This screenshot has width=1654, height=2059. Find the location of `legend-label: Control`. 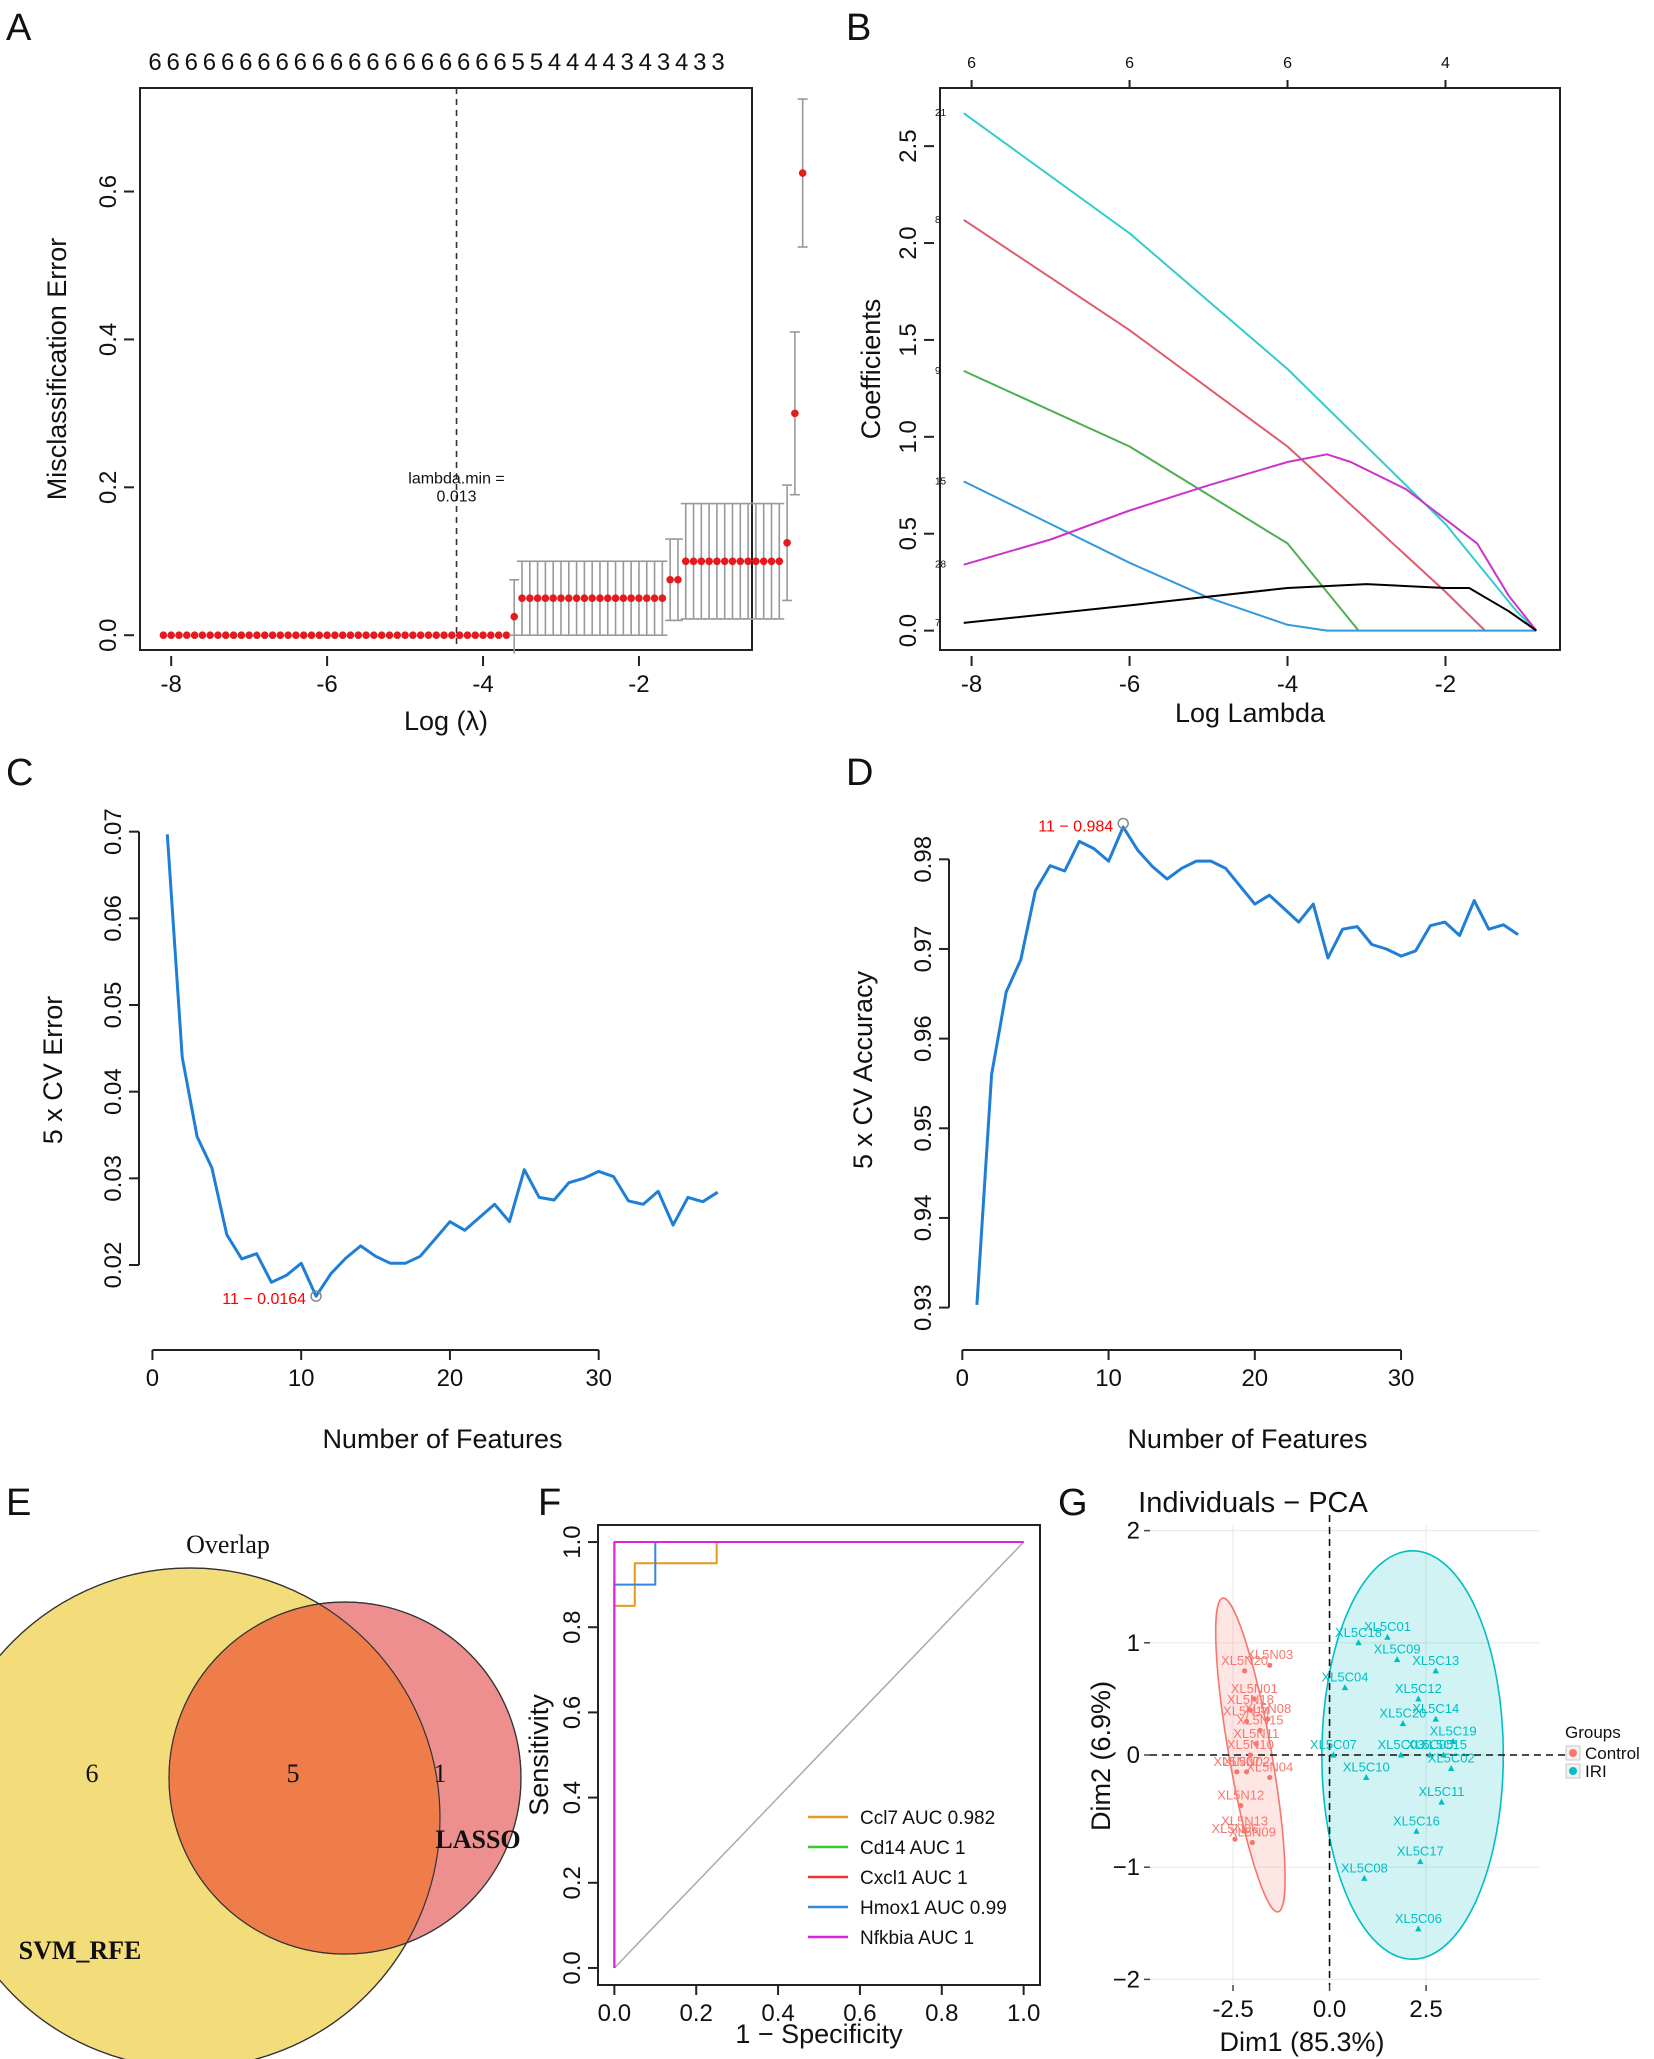

legend-label: Control is located at coordinates (1612, 1753).